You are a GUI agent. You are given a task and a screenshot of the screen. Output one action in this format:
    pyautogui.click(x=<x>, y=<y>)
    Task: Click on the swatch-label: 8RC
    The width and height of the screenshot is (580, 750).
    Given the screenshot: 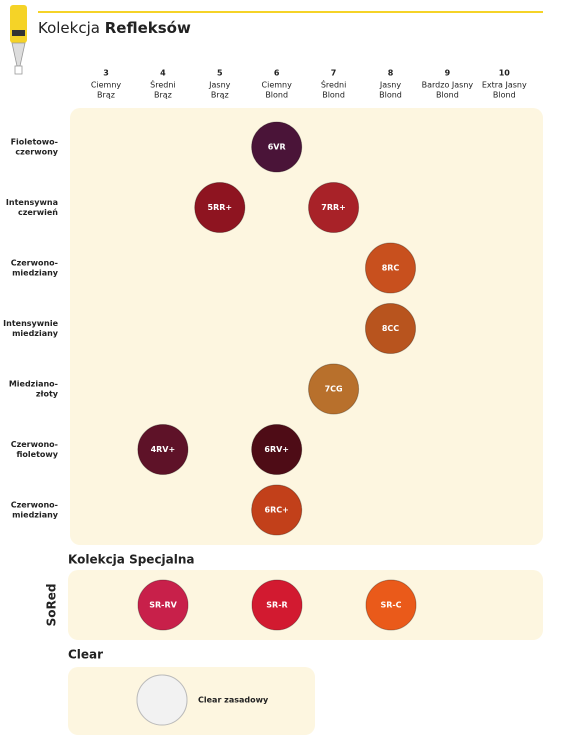 What is the action you would take?
    pyautogui.click(x=391, y=268)
    